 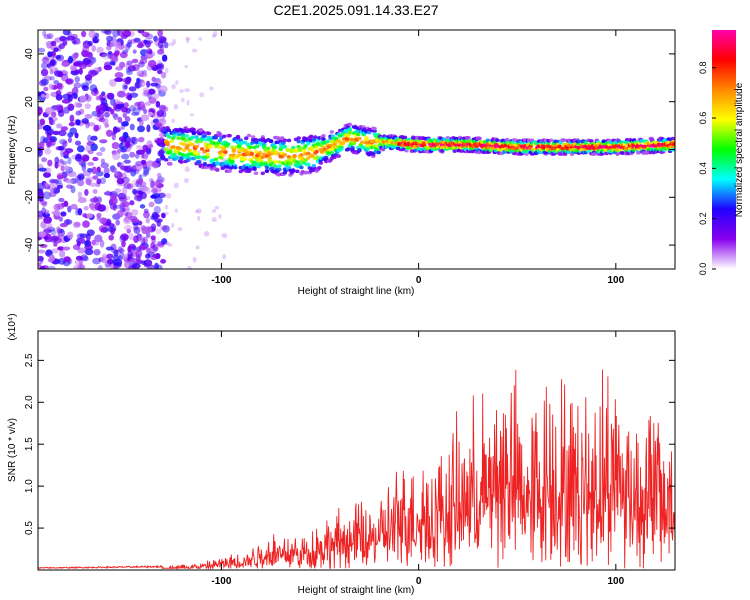 What do you see at coordinates (419, 280) in the screenshot?
I see `spectrogram-x-tick-label: 0` at bounding box center [419, 280].